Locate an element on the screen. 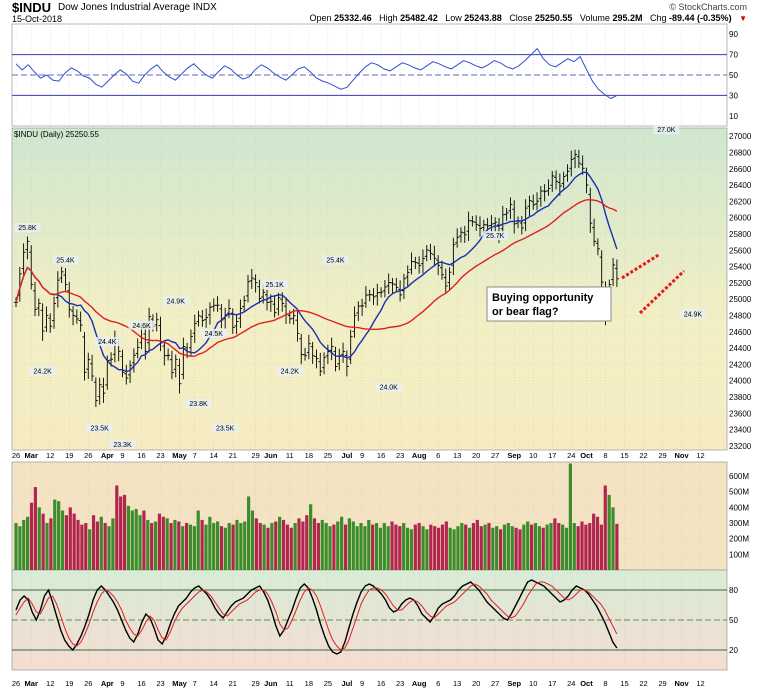 The height and width of the screenshot is (692, 765). top-axis-tick: 90 is located at coordinates (733, 34).